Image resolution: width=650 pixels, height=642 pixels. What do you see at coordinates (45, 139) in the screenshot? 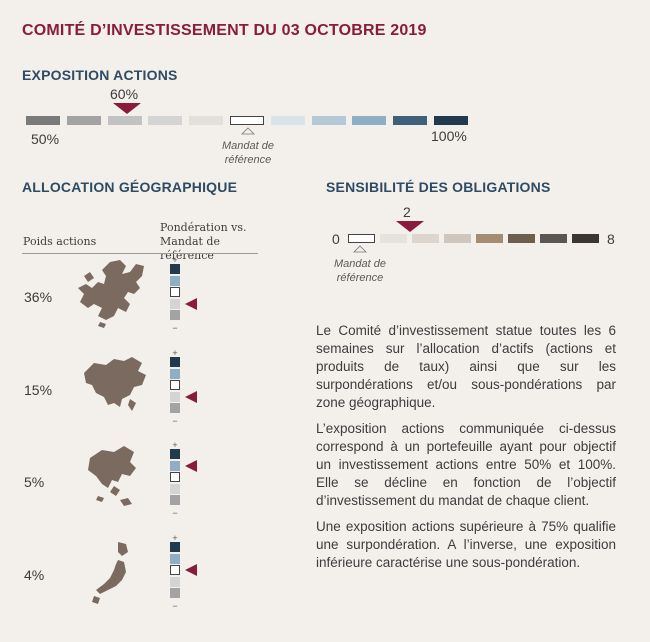
I see `exposition-min-label: 50%` at bounding box center [45, 139].